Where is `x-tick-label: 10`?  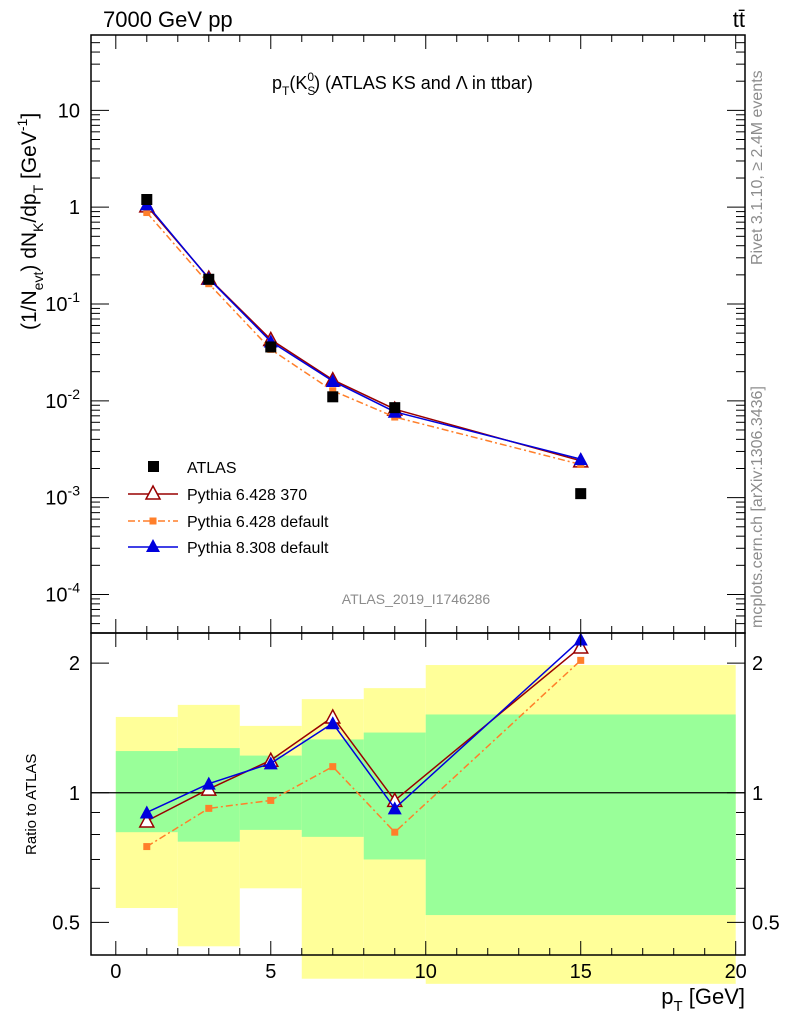
x-tick-label: 10 is located at coordinates (426, 972).